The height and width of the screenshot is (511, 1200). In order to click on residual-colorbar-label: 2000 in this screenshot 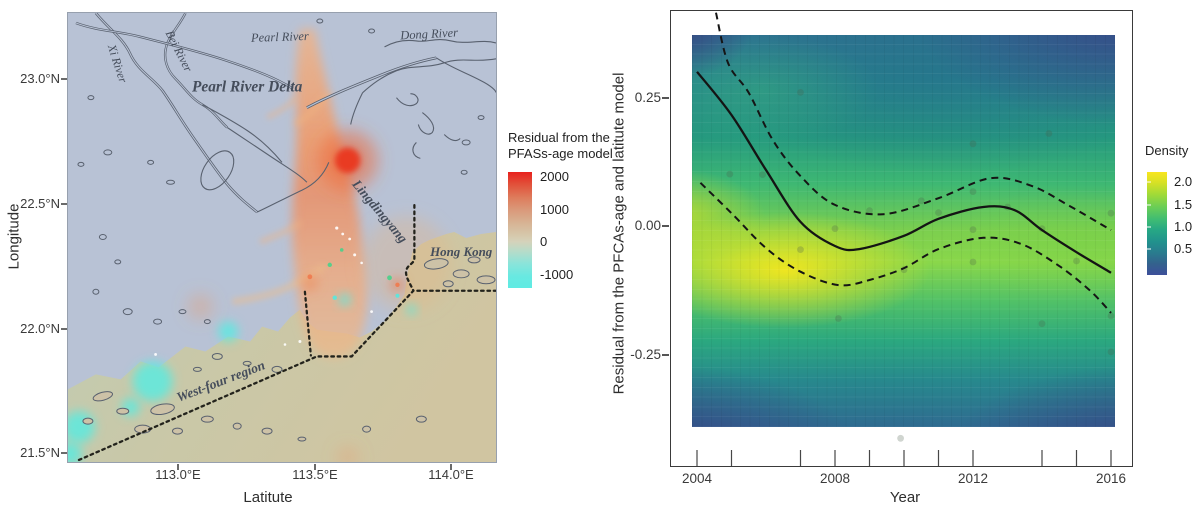, I will do `click(554, 176)`.